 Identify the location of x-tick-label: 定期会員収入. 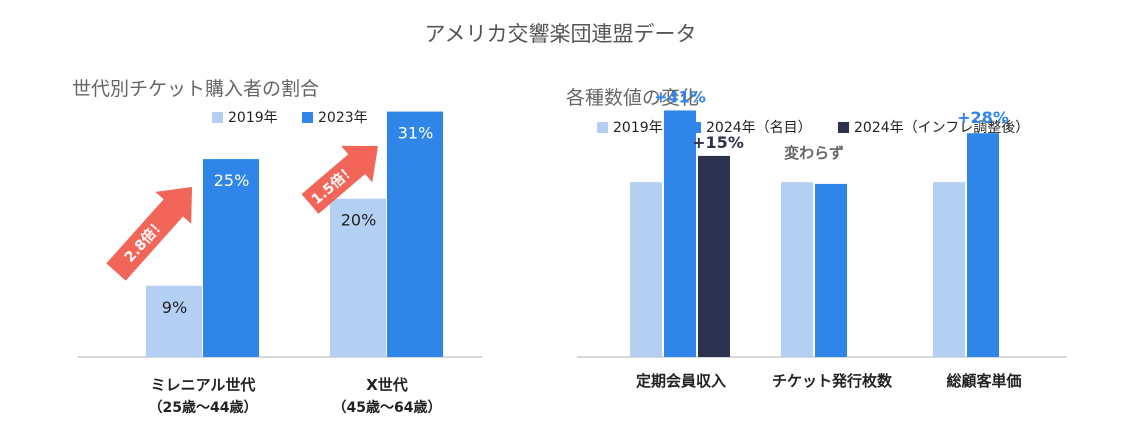
(681, 381).